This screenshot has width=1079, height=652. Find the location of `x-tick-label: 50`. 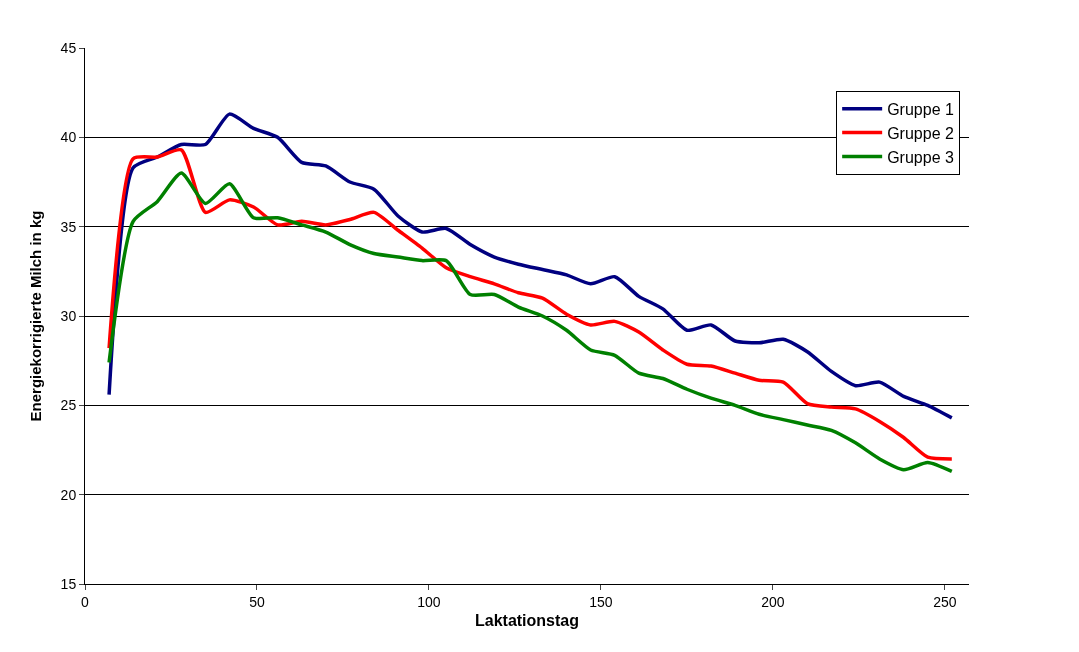

x-tick-label: 50 is located at coordinates (257, 601).